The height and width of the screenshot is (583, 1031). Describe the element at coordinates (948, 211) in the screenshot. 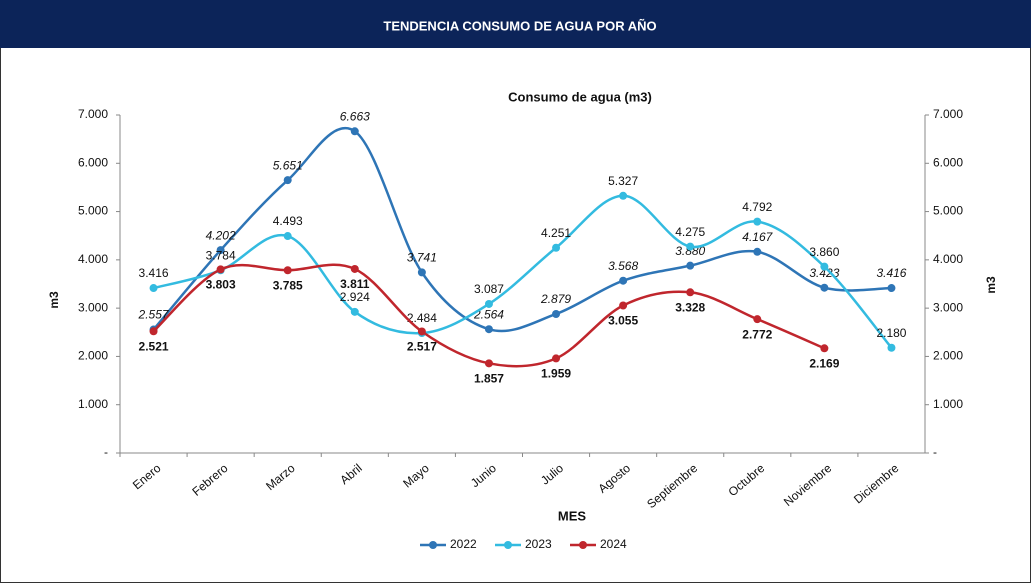

I see `y2-tick-label: 5.000` at that location.